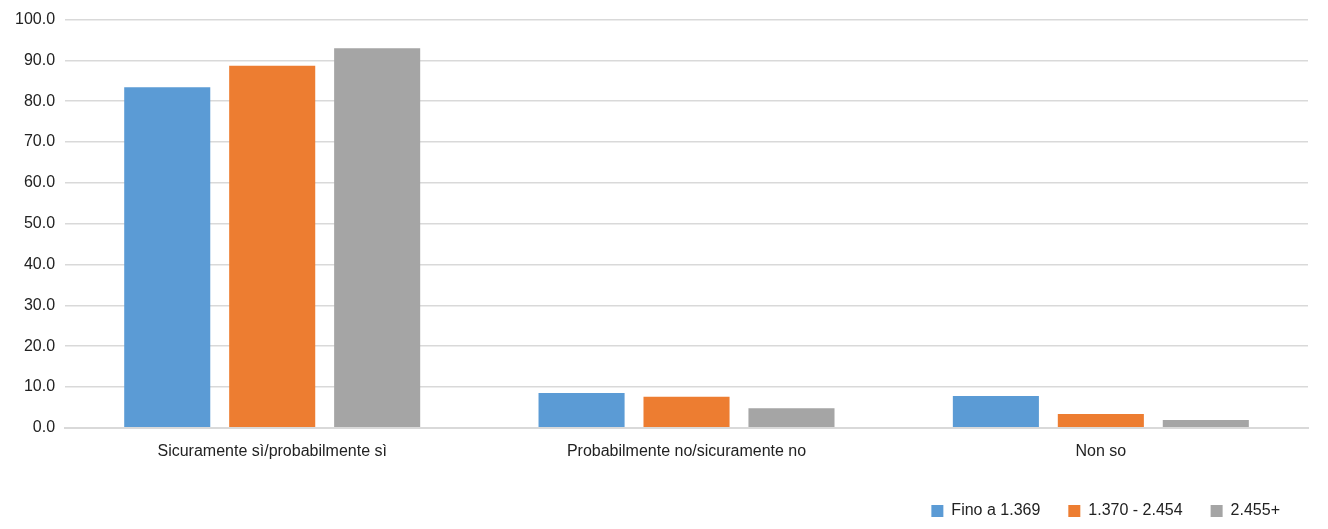 The height and width of the screenshot is (529, 1328). I want to click on legend-label: 2.455+, so click(1255, 510).